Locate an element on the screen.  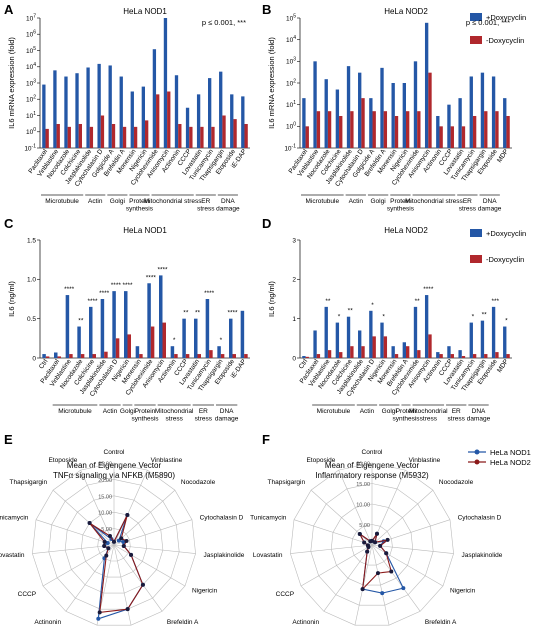
y-tick-label: 1.0 is located at coordinates (31, 280).